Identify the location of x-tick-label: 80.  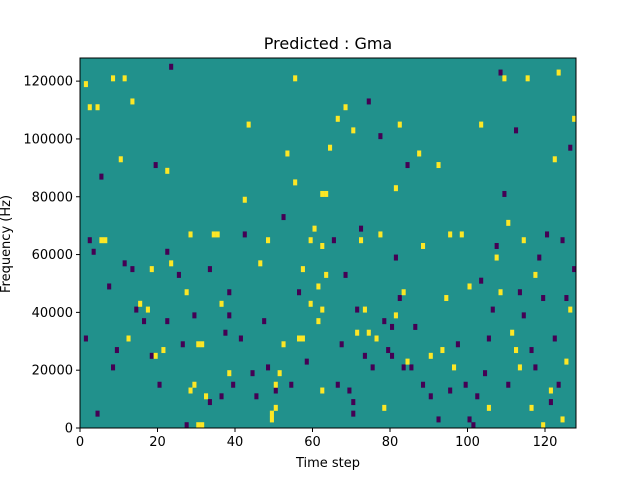
(390, 442).